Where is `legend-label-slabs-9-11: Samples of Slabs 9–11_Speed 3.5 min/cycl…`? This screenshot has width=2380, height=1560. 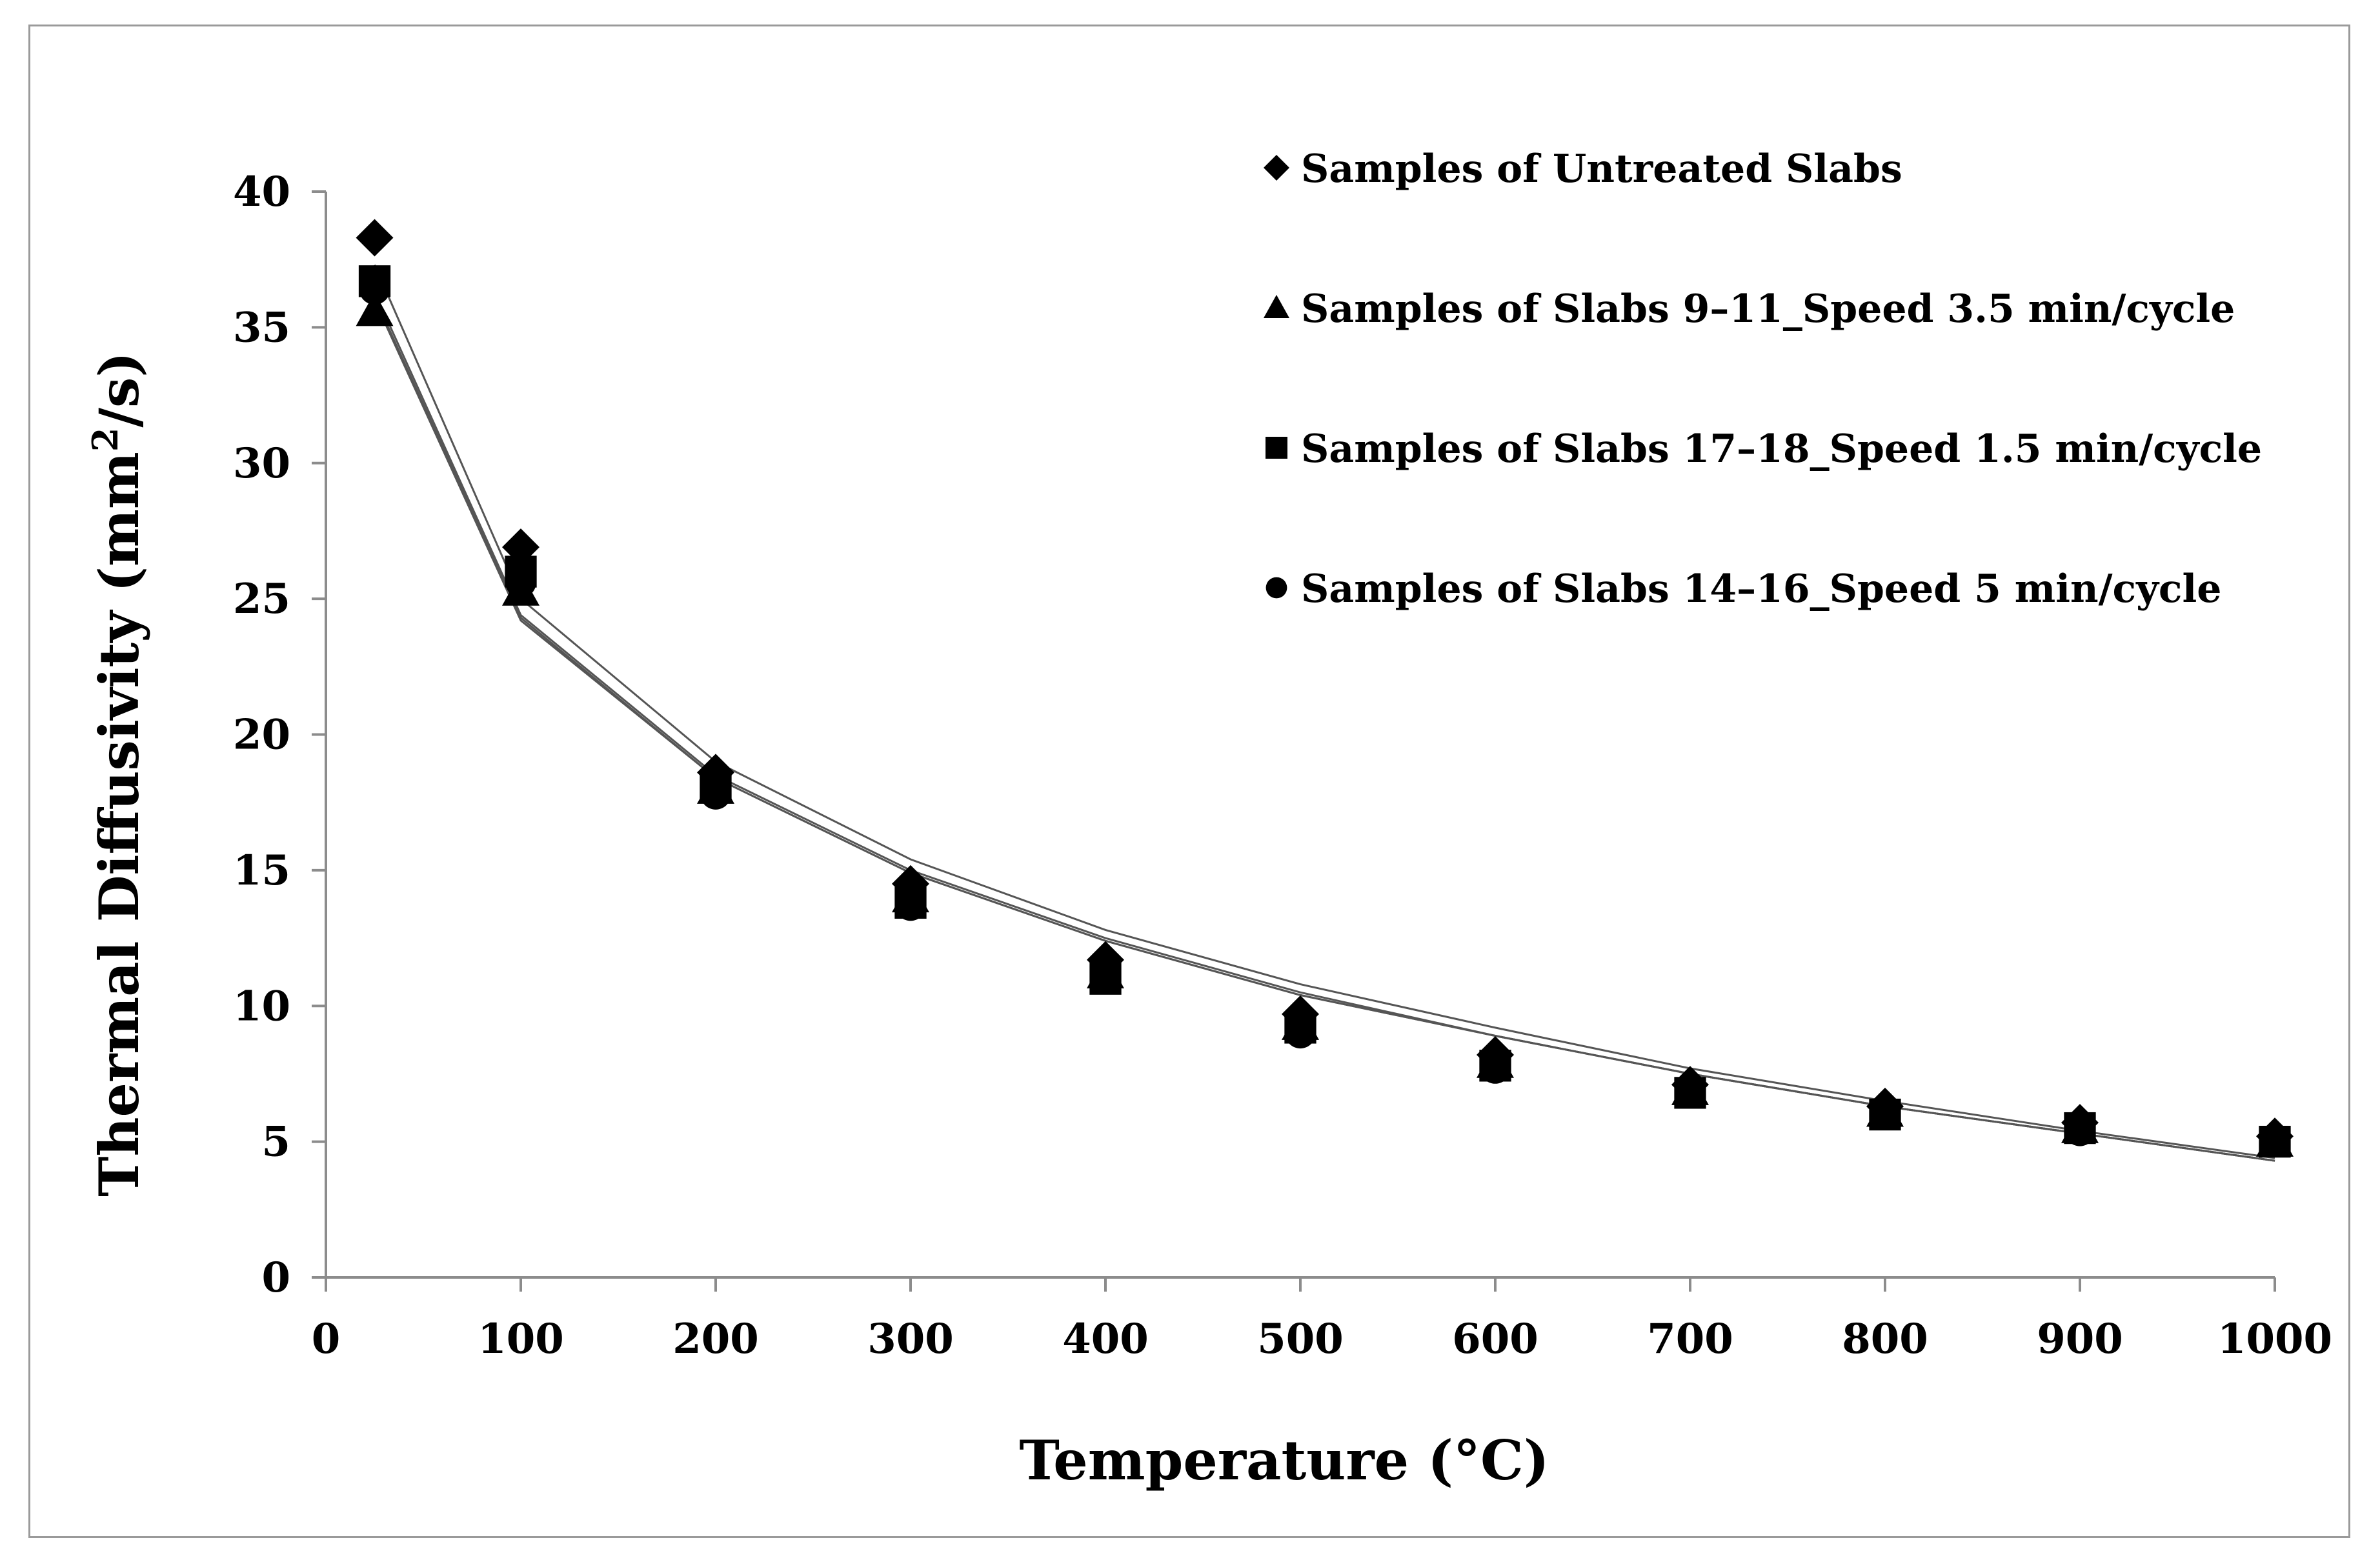 legend-label-slabs-9-11: Samples of Slabs 9–11_Speed 3.5 min/cycl… is located at coordinates (1768, 309).